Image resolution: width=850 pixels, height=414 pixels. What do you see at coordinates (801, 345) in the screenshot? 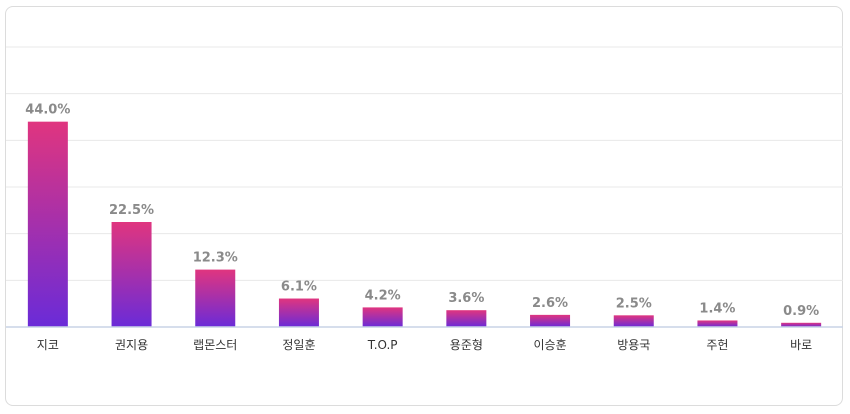
I see `category-label: 바로` at bounding box center [801, 345].